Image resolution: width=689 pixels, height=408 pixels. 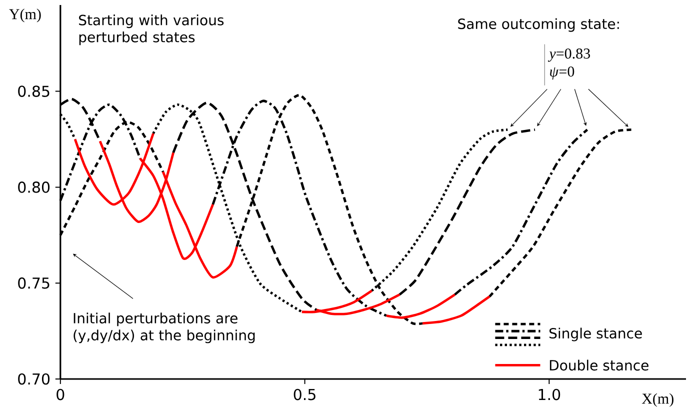 I want to click on annotation: y=0.83, so click(x=569, y=55).